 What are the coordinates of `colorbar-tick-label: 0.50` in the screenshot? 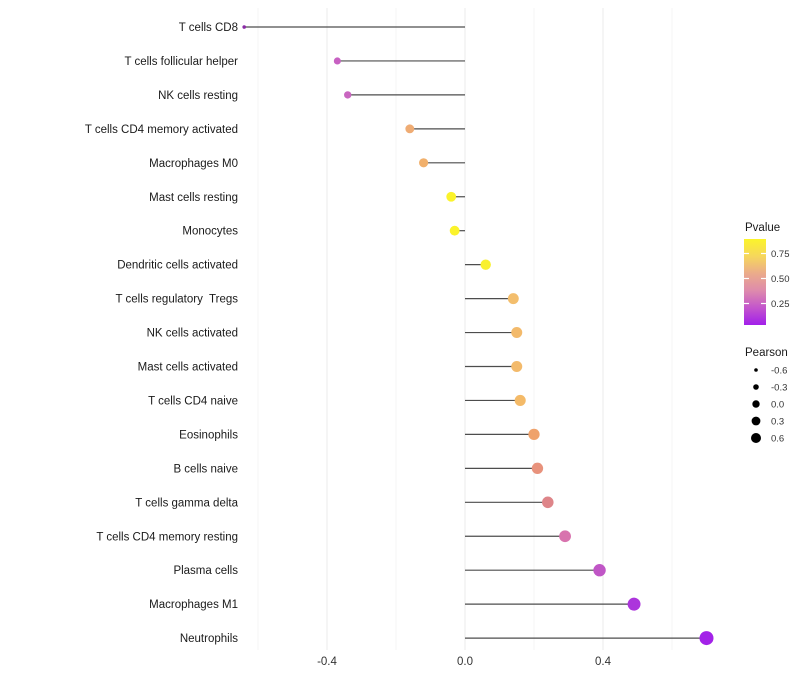 It's located at (780, 279).